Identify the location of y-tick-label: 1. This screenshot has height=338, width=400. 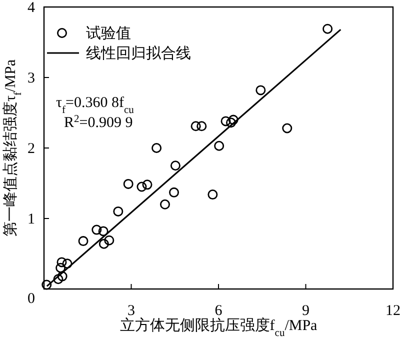
(31, 220).